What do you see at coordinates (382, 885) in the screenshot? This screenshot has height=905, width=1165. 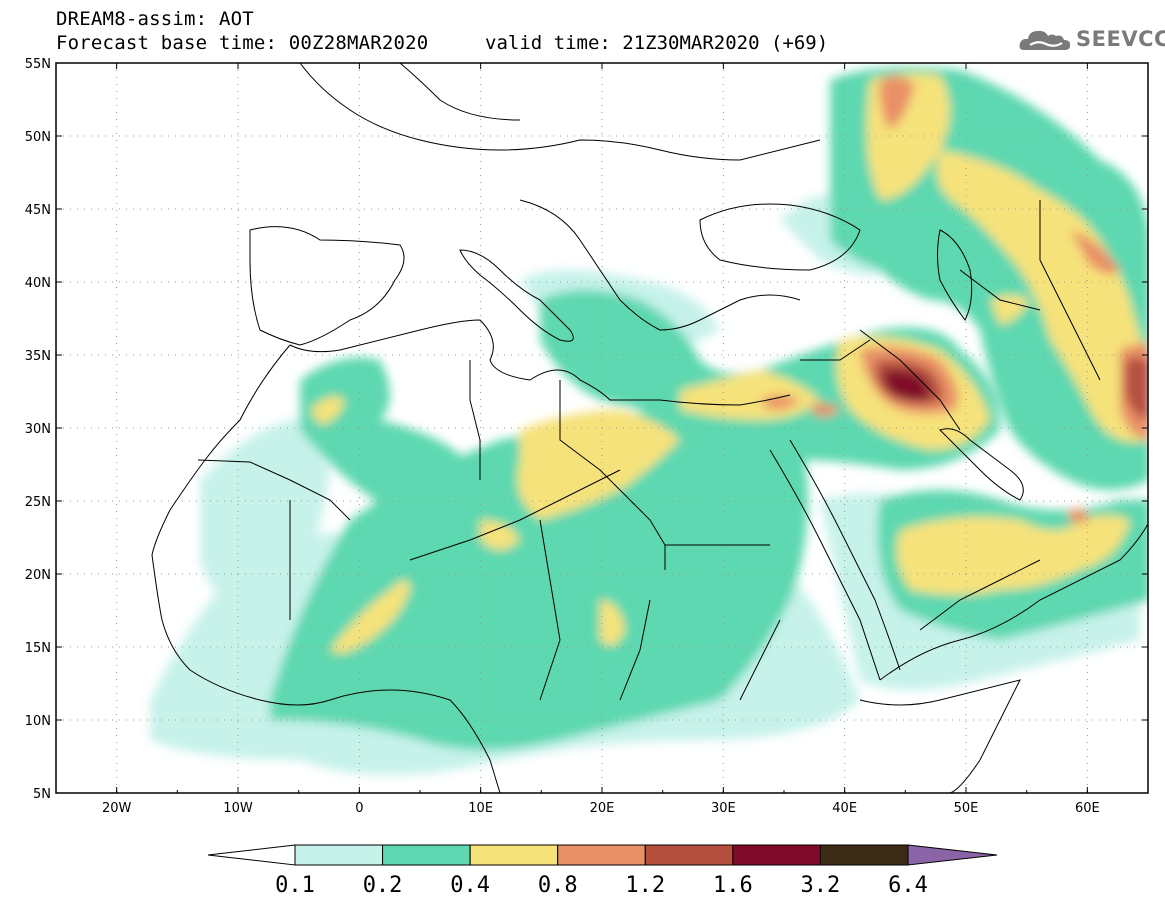 I see `colorbar-level-label: 0.2` at bounding box center [382, 885].